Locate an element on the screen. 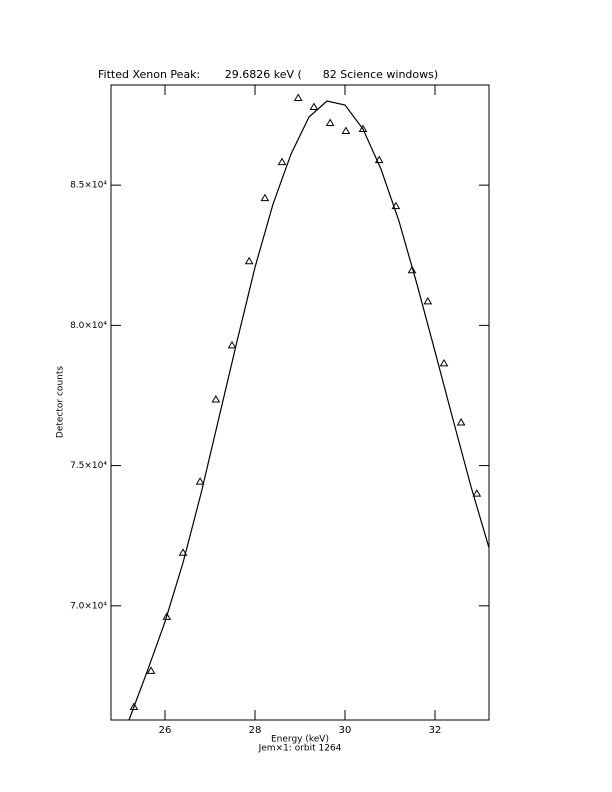  y-tick-label: 8.5×10⁴ is located at coordinates (88, 186).